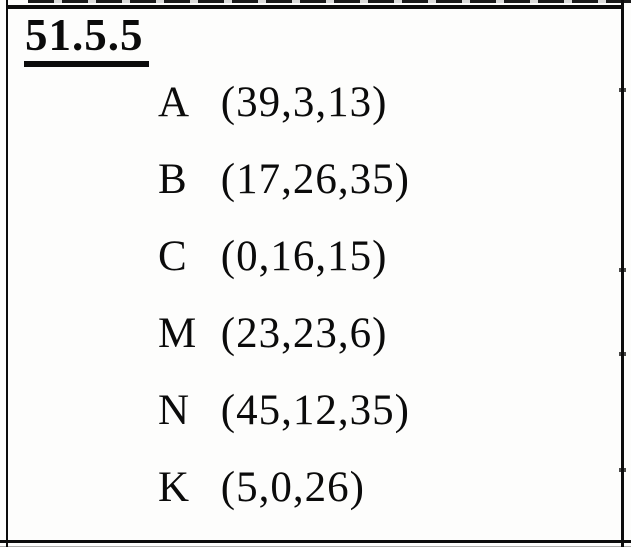 This screenshot has height=547, width=631. Describe the element at coordinates (174, 410) in the screenshot. I see `point-label: N` at that location.